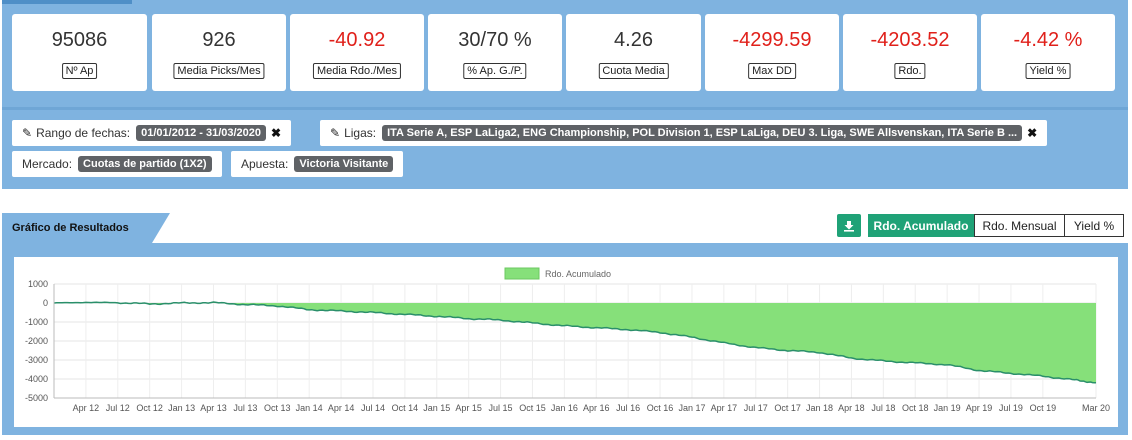  I want to click on stat-value: -40.92, so click(357, 40).